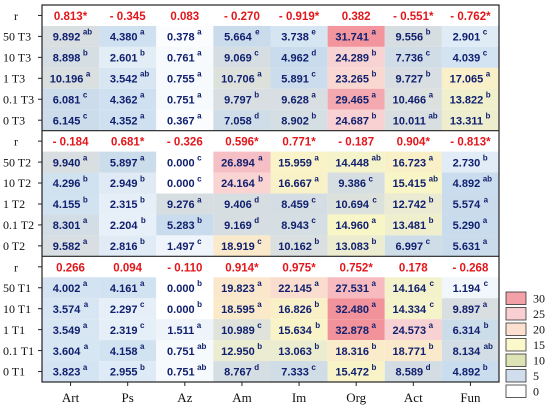  I want to click on cell-value: 22.145, so click(295, 289).